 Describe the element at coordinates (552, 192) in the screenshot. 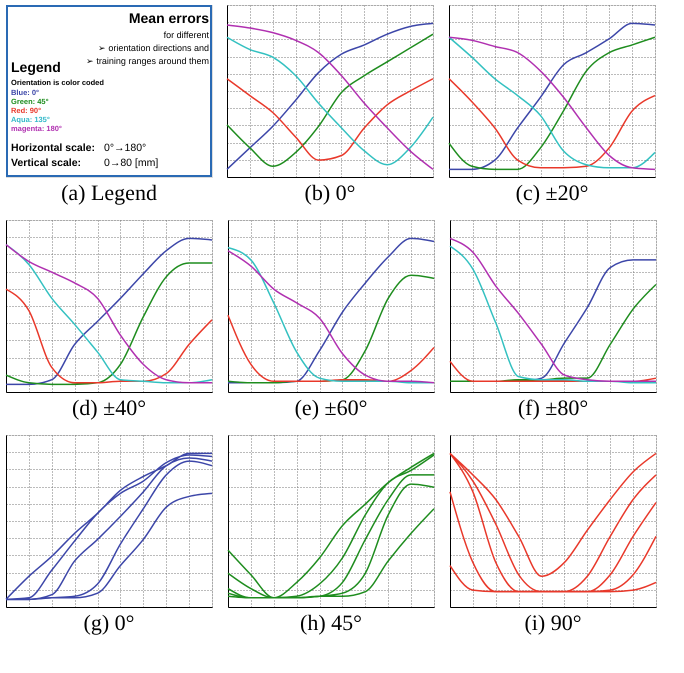

I see `text: (c) ±20°` at that location.